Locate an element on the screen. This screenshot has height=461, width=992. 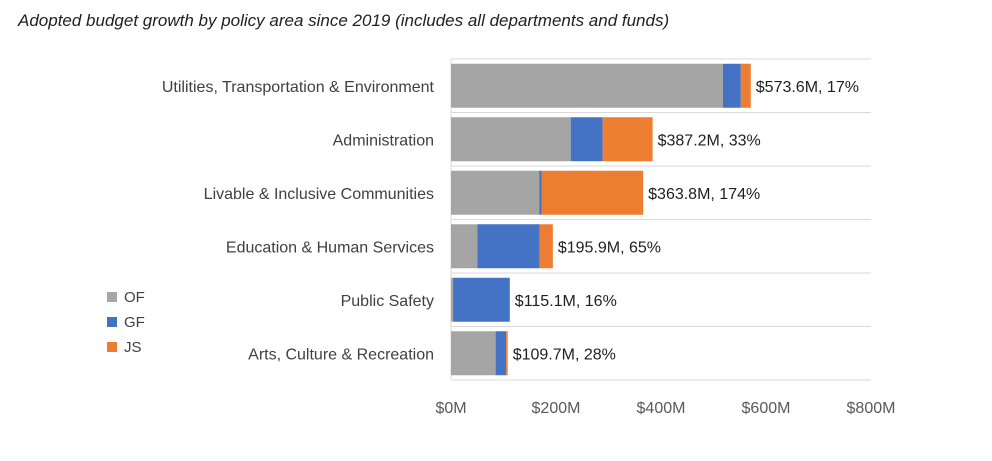
category-label: Administration is located at coordinates (383, 140).